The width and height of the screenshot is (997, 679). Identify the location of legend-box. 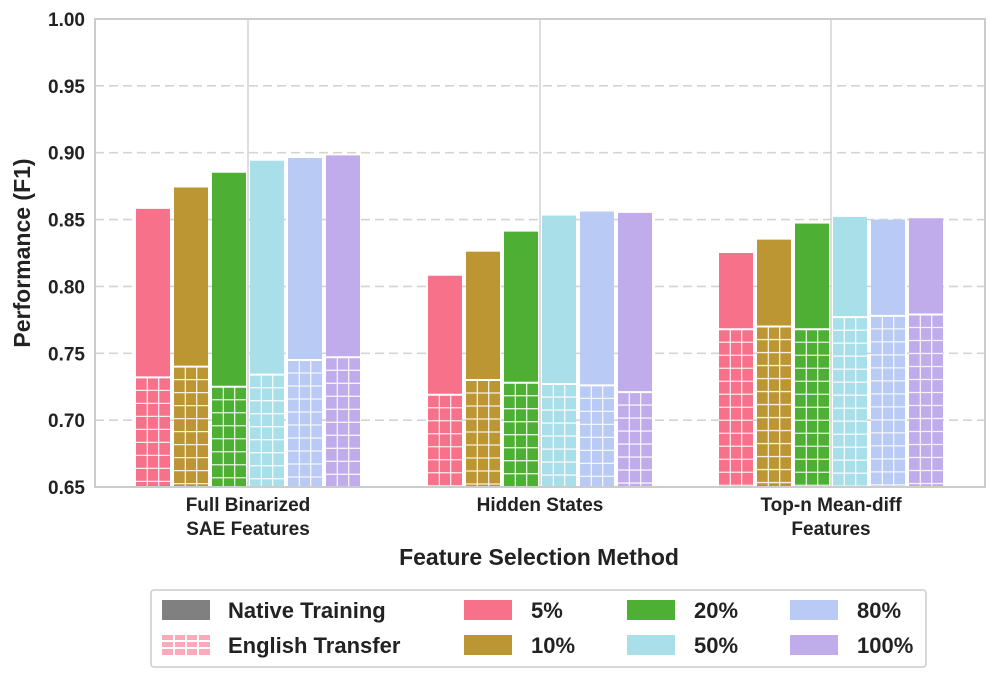
(538, 628).